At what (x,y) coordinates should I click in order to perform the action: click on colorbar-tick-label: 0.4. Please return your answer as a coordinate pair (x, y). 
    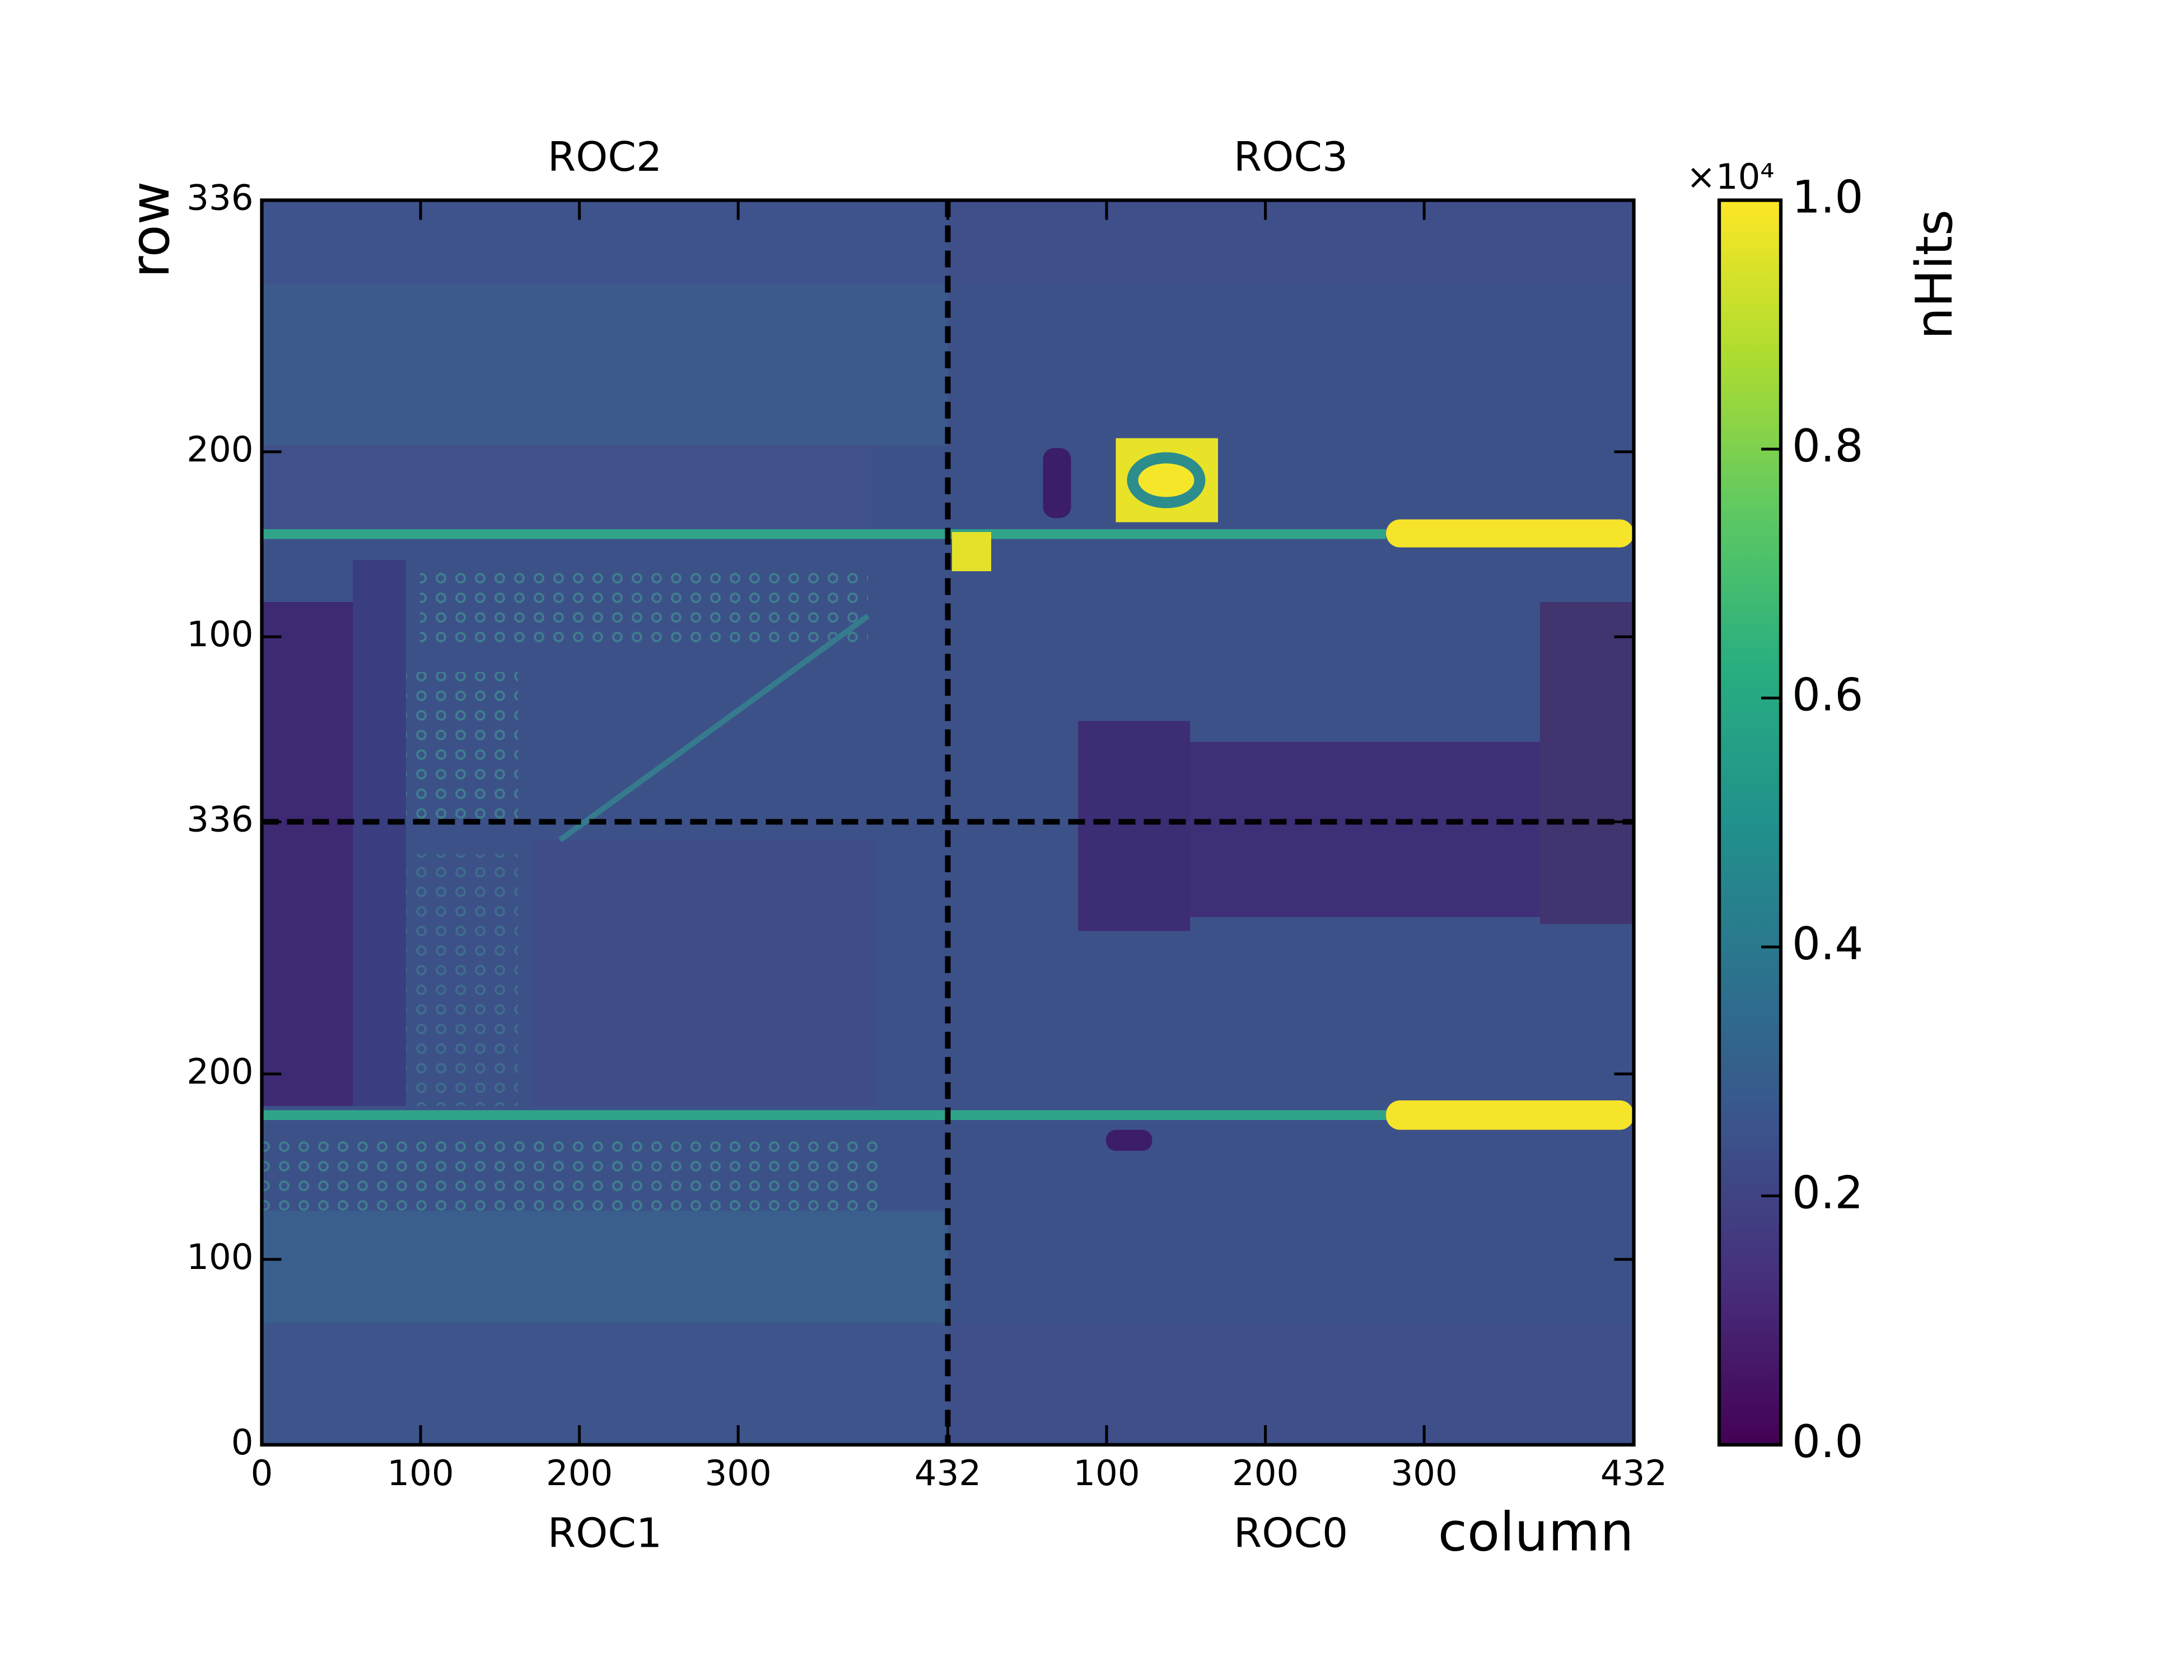
    Looking at the image, I should click on (1828, 944).